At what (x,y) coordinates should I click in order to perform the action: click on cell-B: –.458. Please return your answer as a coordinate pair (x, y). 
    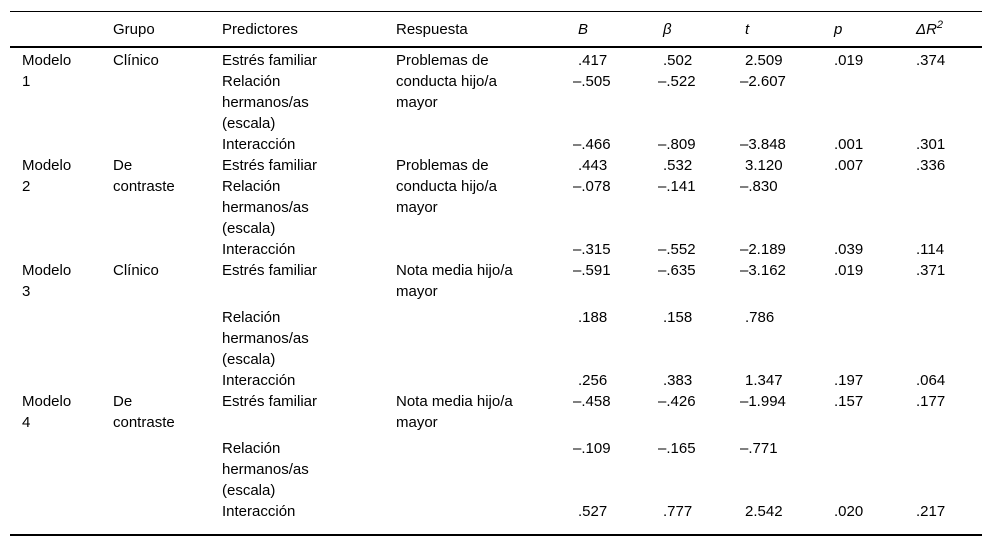
    Looking at the image, I should click on (592, 401).